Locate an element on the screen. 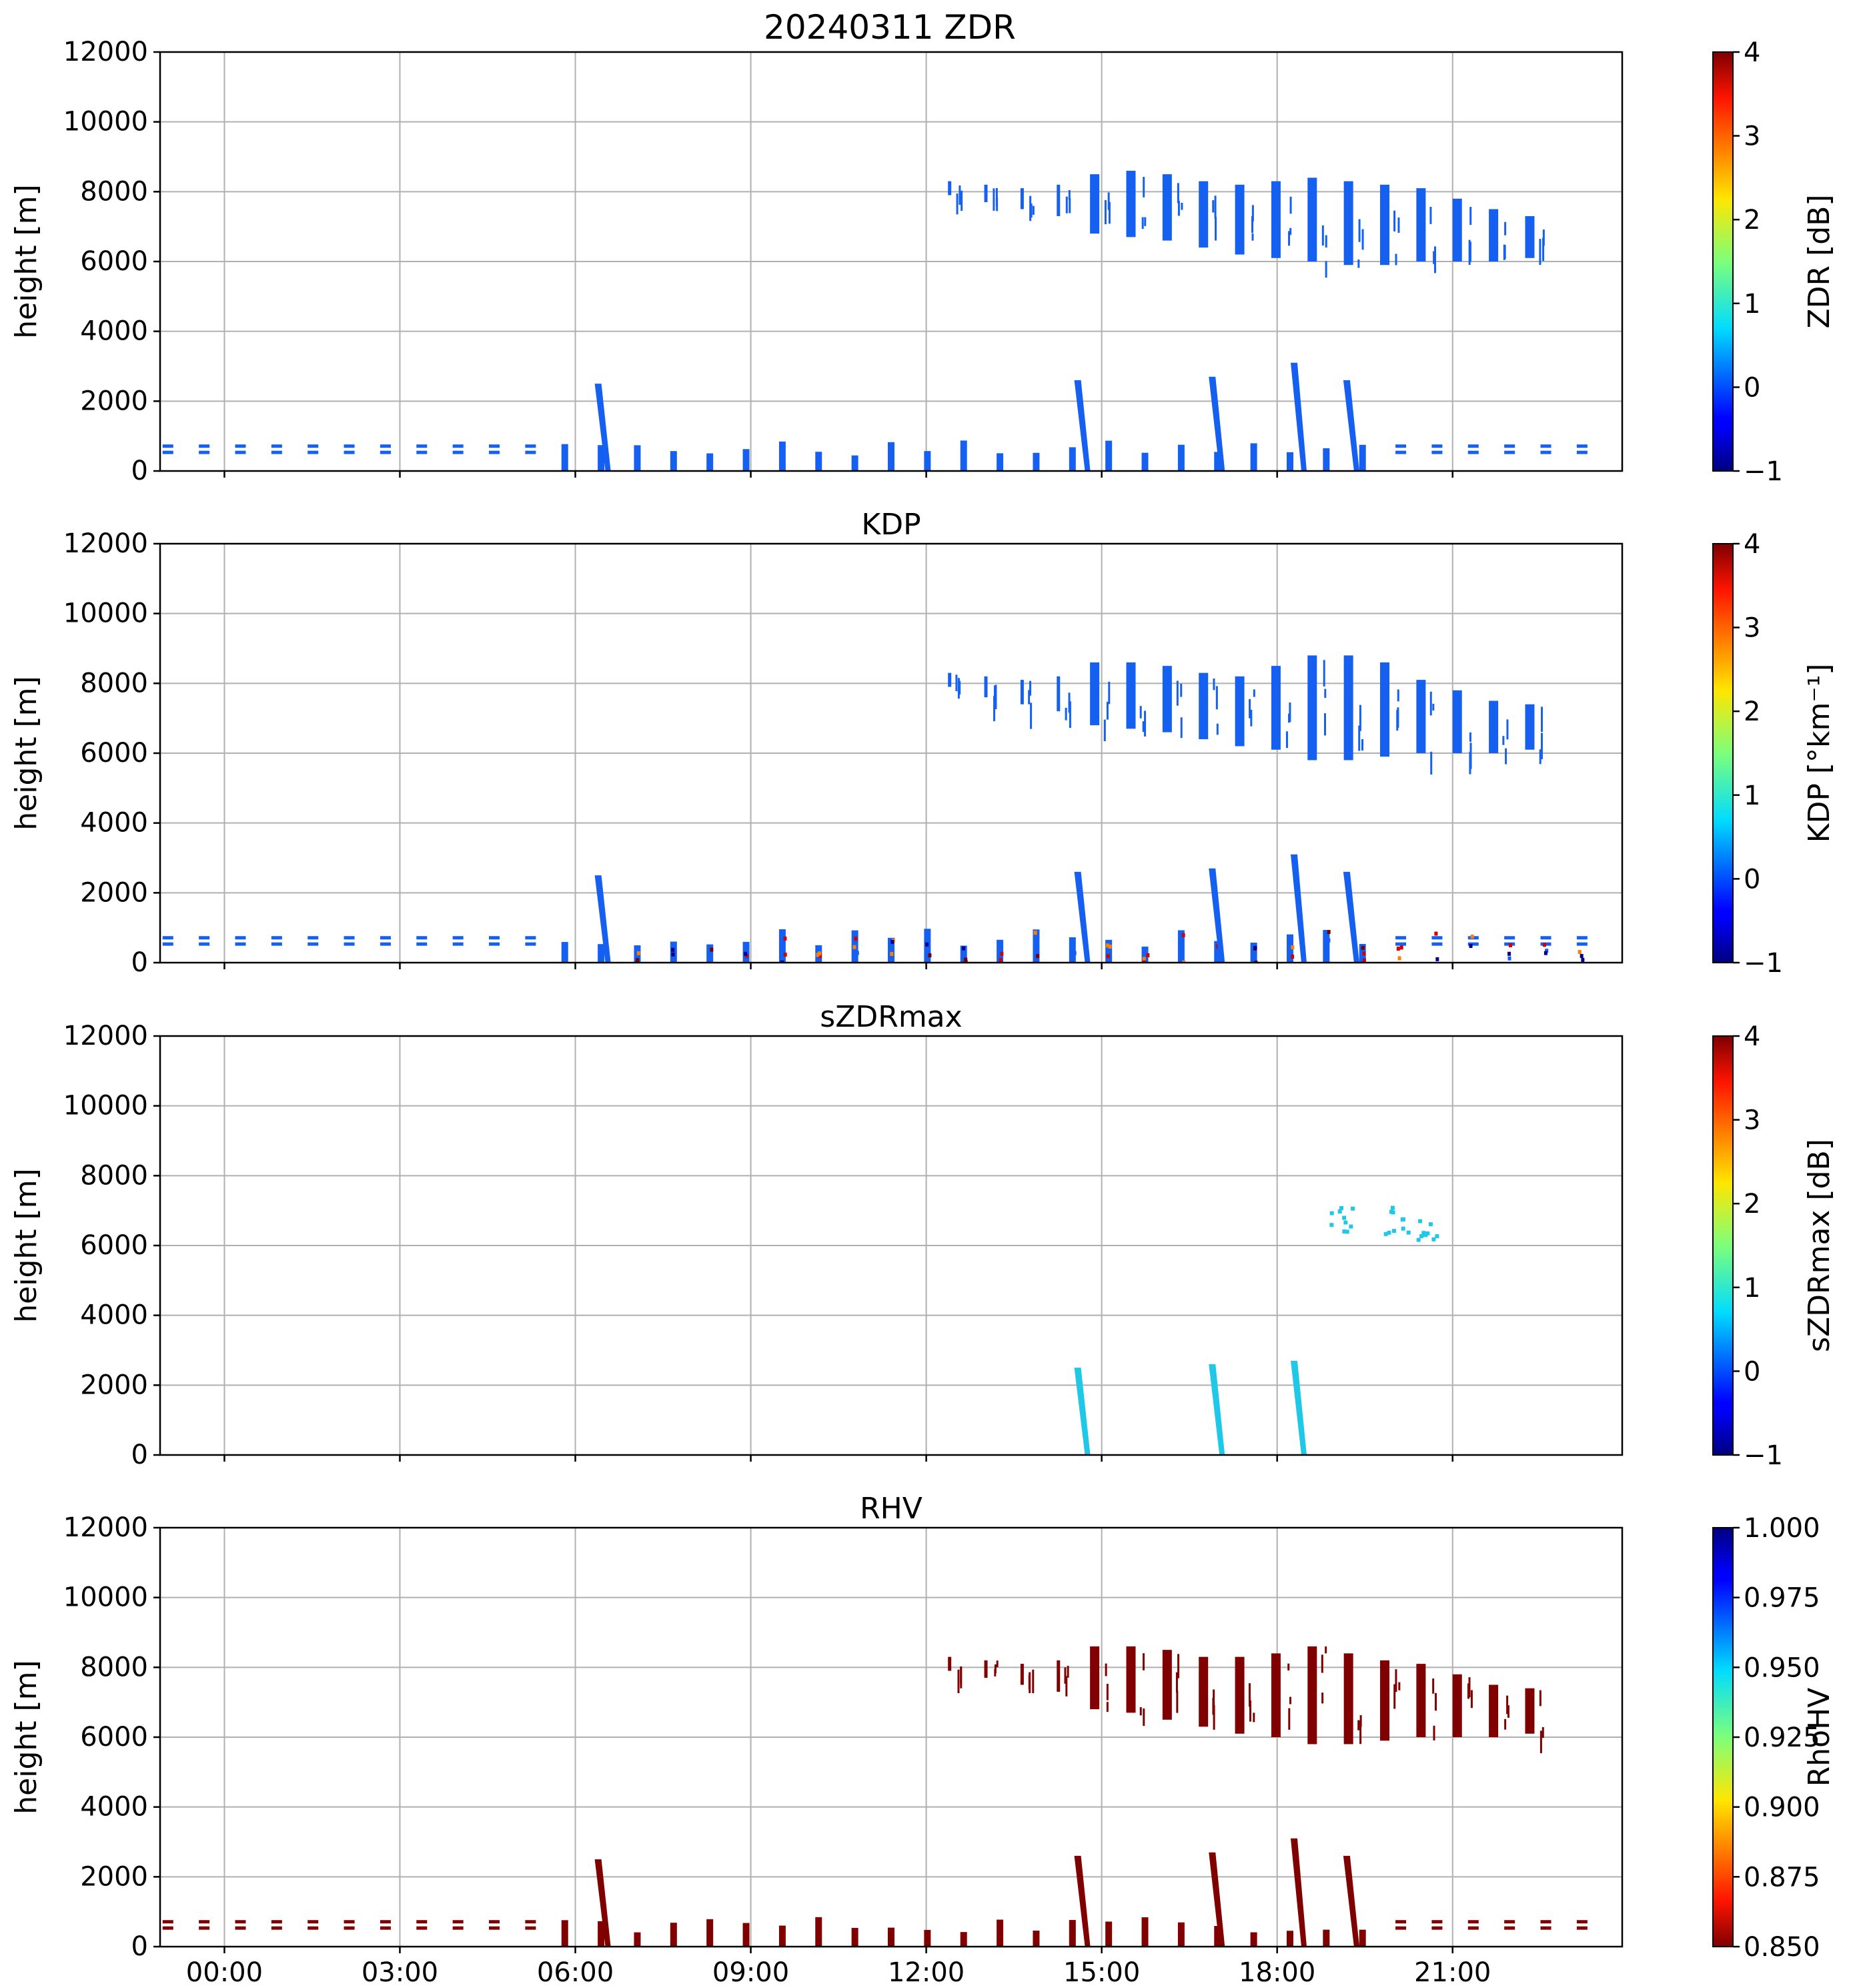 Image resolution: width=1873 pixels, height=1988 pixels. colorbar-tick-label: −1 is located at coordinates (1764, 1455).